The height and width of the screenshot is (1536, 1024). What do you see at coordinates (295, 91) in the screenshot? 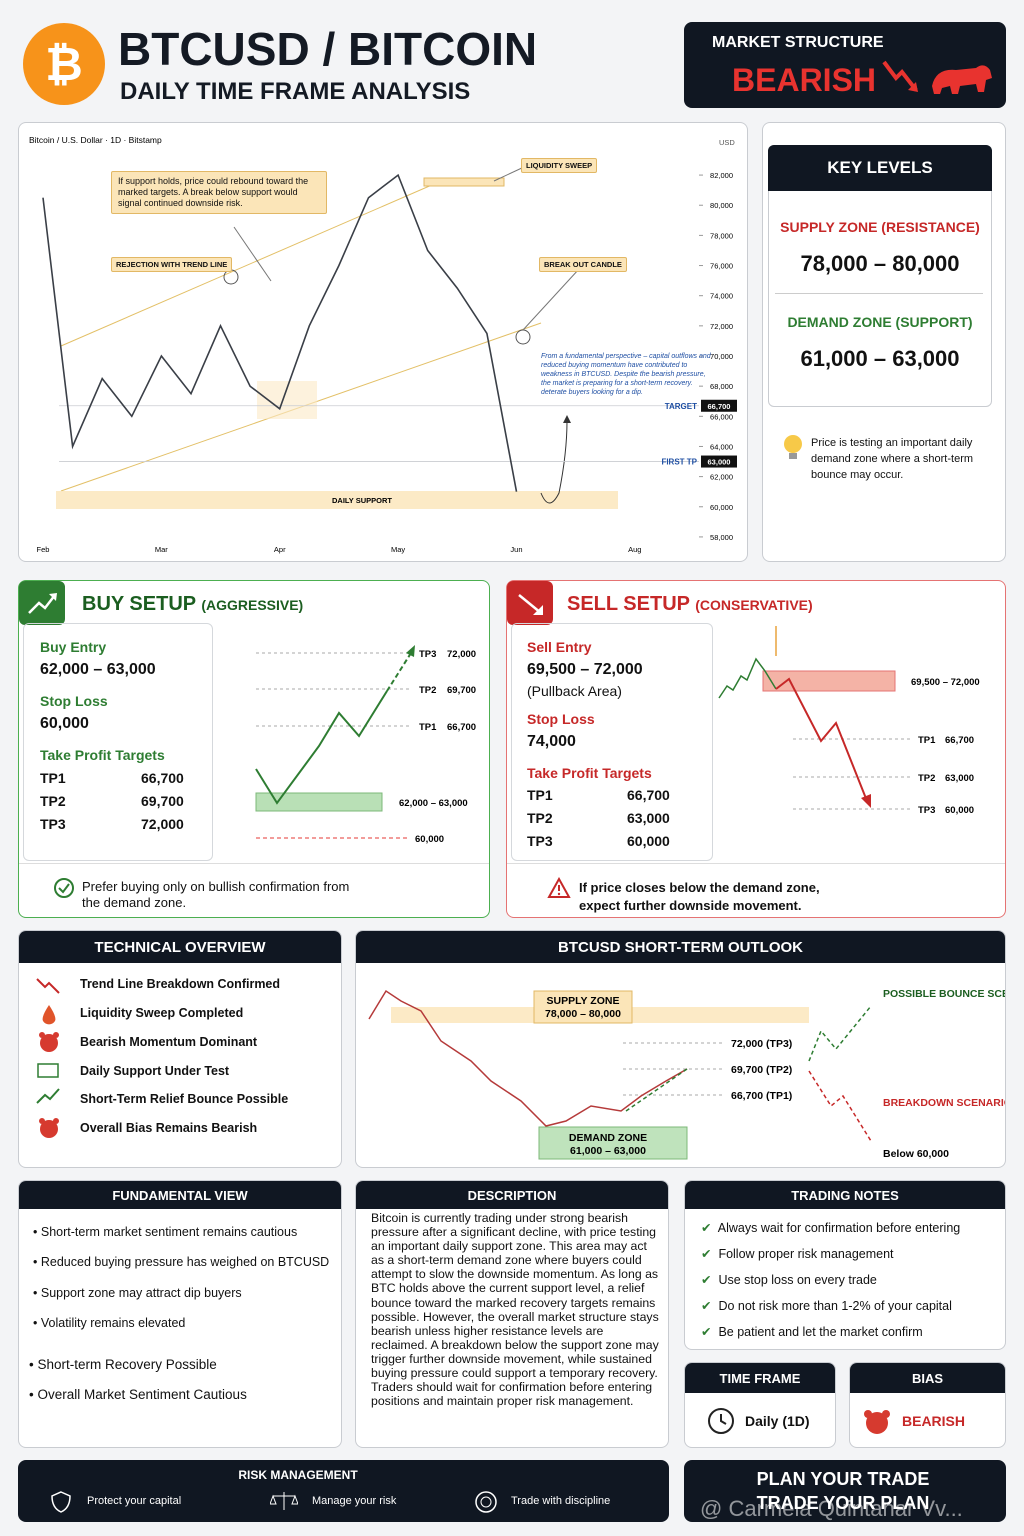
I see `subtitle: DAILY TIME FRAME ANALYSIS` at bounding box center [295, 91].